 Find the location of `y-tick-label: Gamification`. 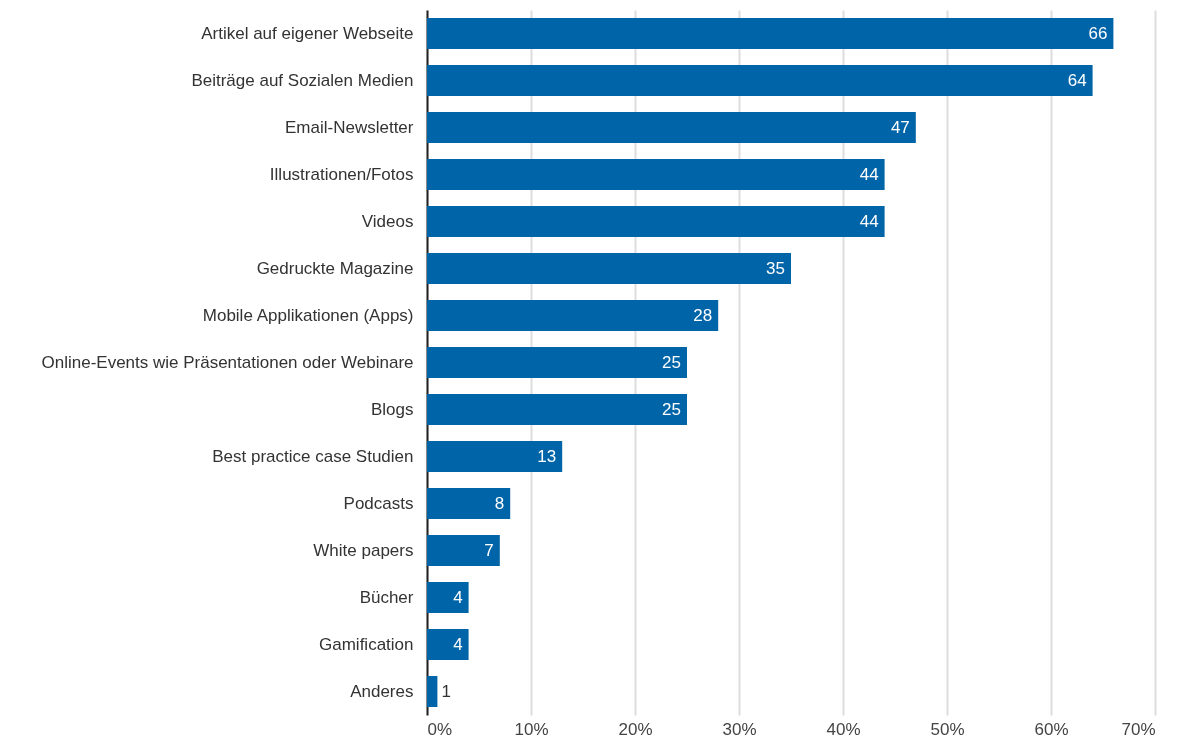

y-tick-label: Gamification is located at coordinates (366, 644).